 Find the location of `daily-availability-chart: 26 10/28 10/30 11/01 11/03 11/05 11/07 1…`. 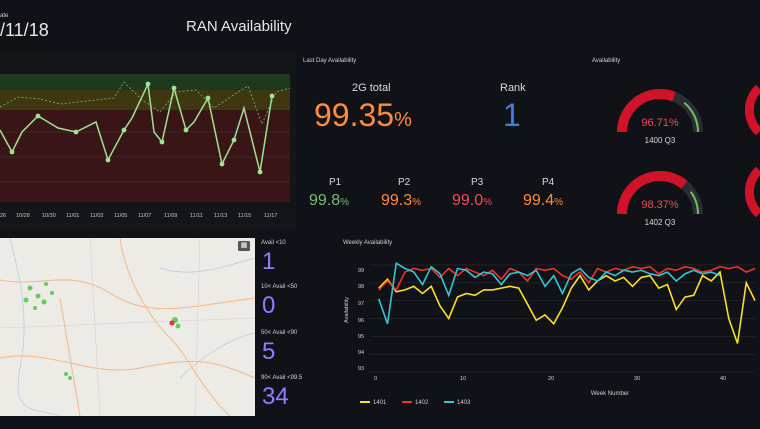

daily-availability-chart: 26 10/28 10/30 11/01 11/03 11/05 11/07 1… is located at coordinates (145, 146).